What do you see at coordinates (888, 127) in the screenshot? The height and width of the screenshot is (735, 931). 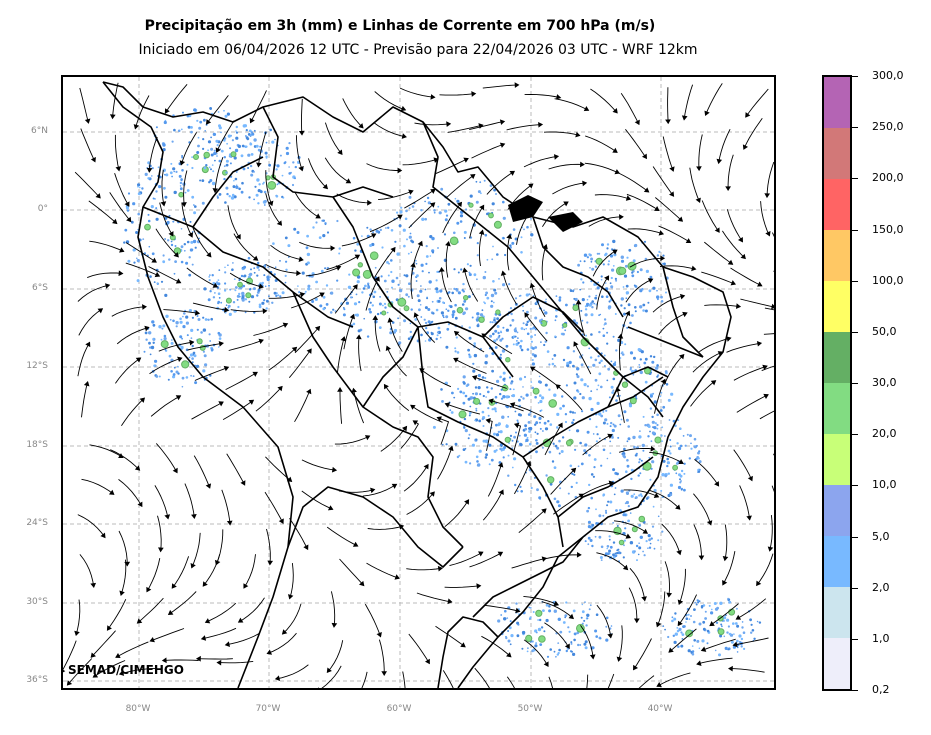 I see `colorbar-label: 250,0` at bounding box center [888, 127].